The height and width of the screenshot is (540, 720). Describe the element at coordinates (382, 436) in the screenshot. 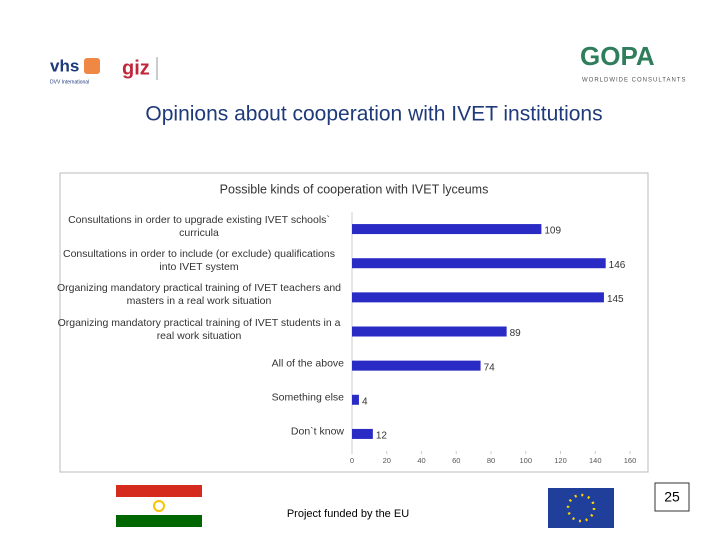

I see `data-label: 12` at that location.